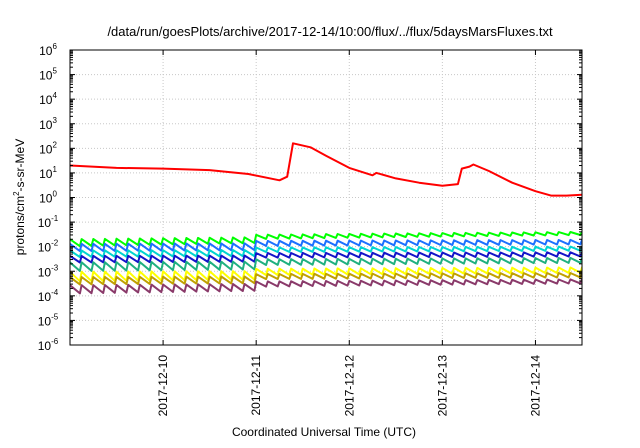 This screenshot has height=448, width=640. I want to click on y-tick-exp: -4, so click(55, 292).